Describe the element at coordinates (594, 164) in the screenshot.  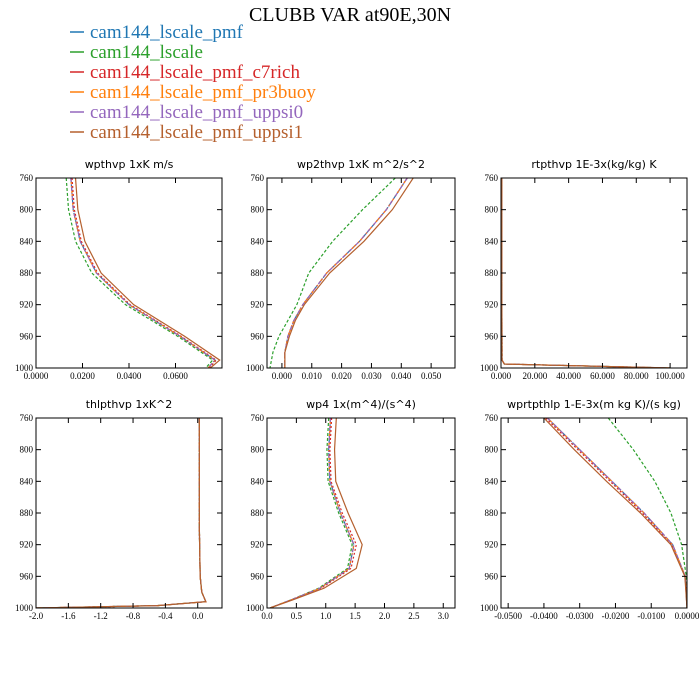
I see `panel-title: rtpthvp 1E-3x(kg/kg) K` at that location.